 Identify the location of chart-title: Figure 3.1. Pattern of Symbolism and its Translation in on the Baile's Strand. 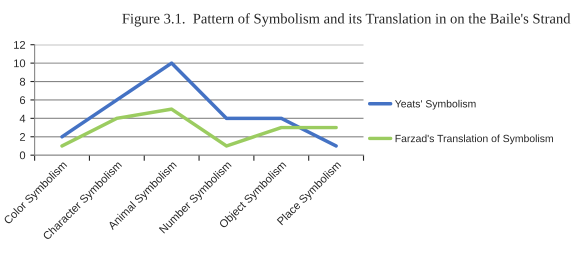
(346, 20).